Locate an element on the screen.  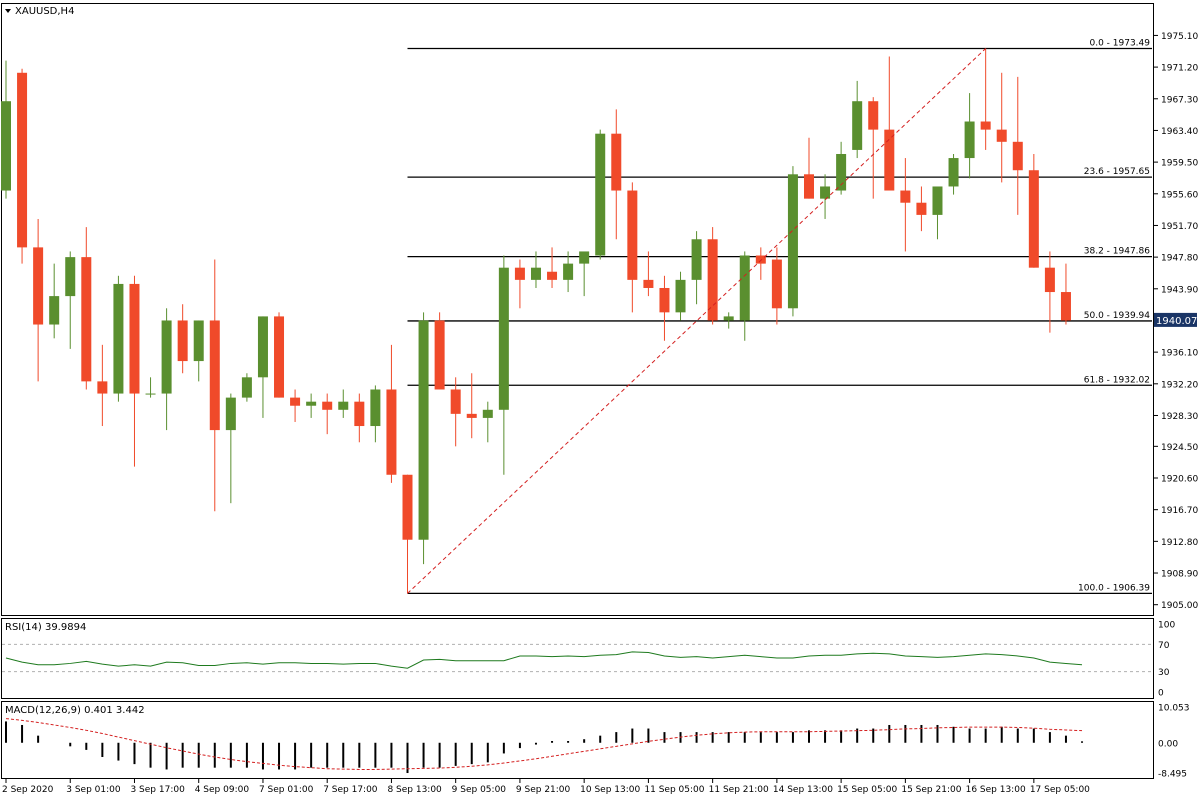
price-axis-label: 1932.20 is located at coordinates (1179, 385).